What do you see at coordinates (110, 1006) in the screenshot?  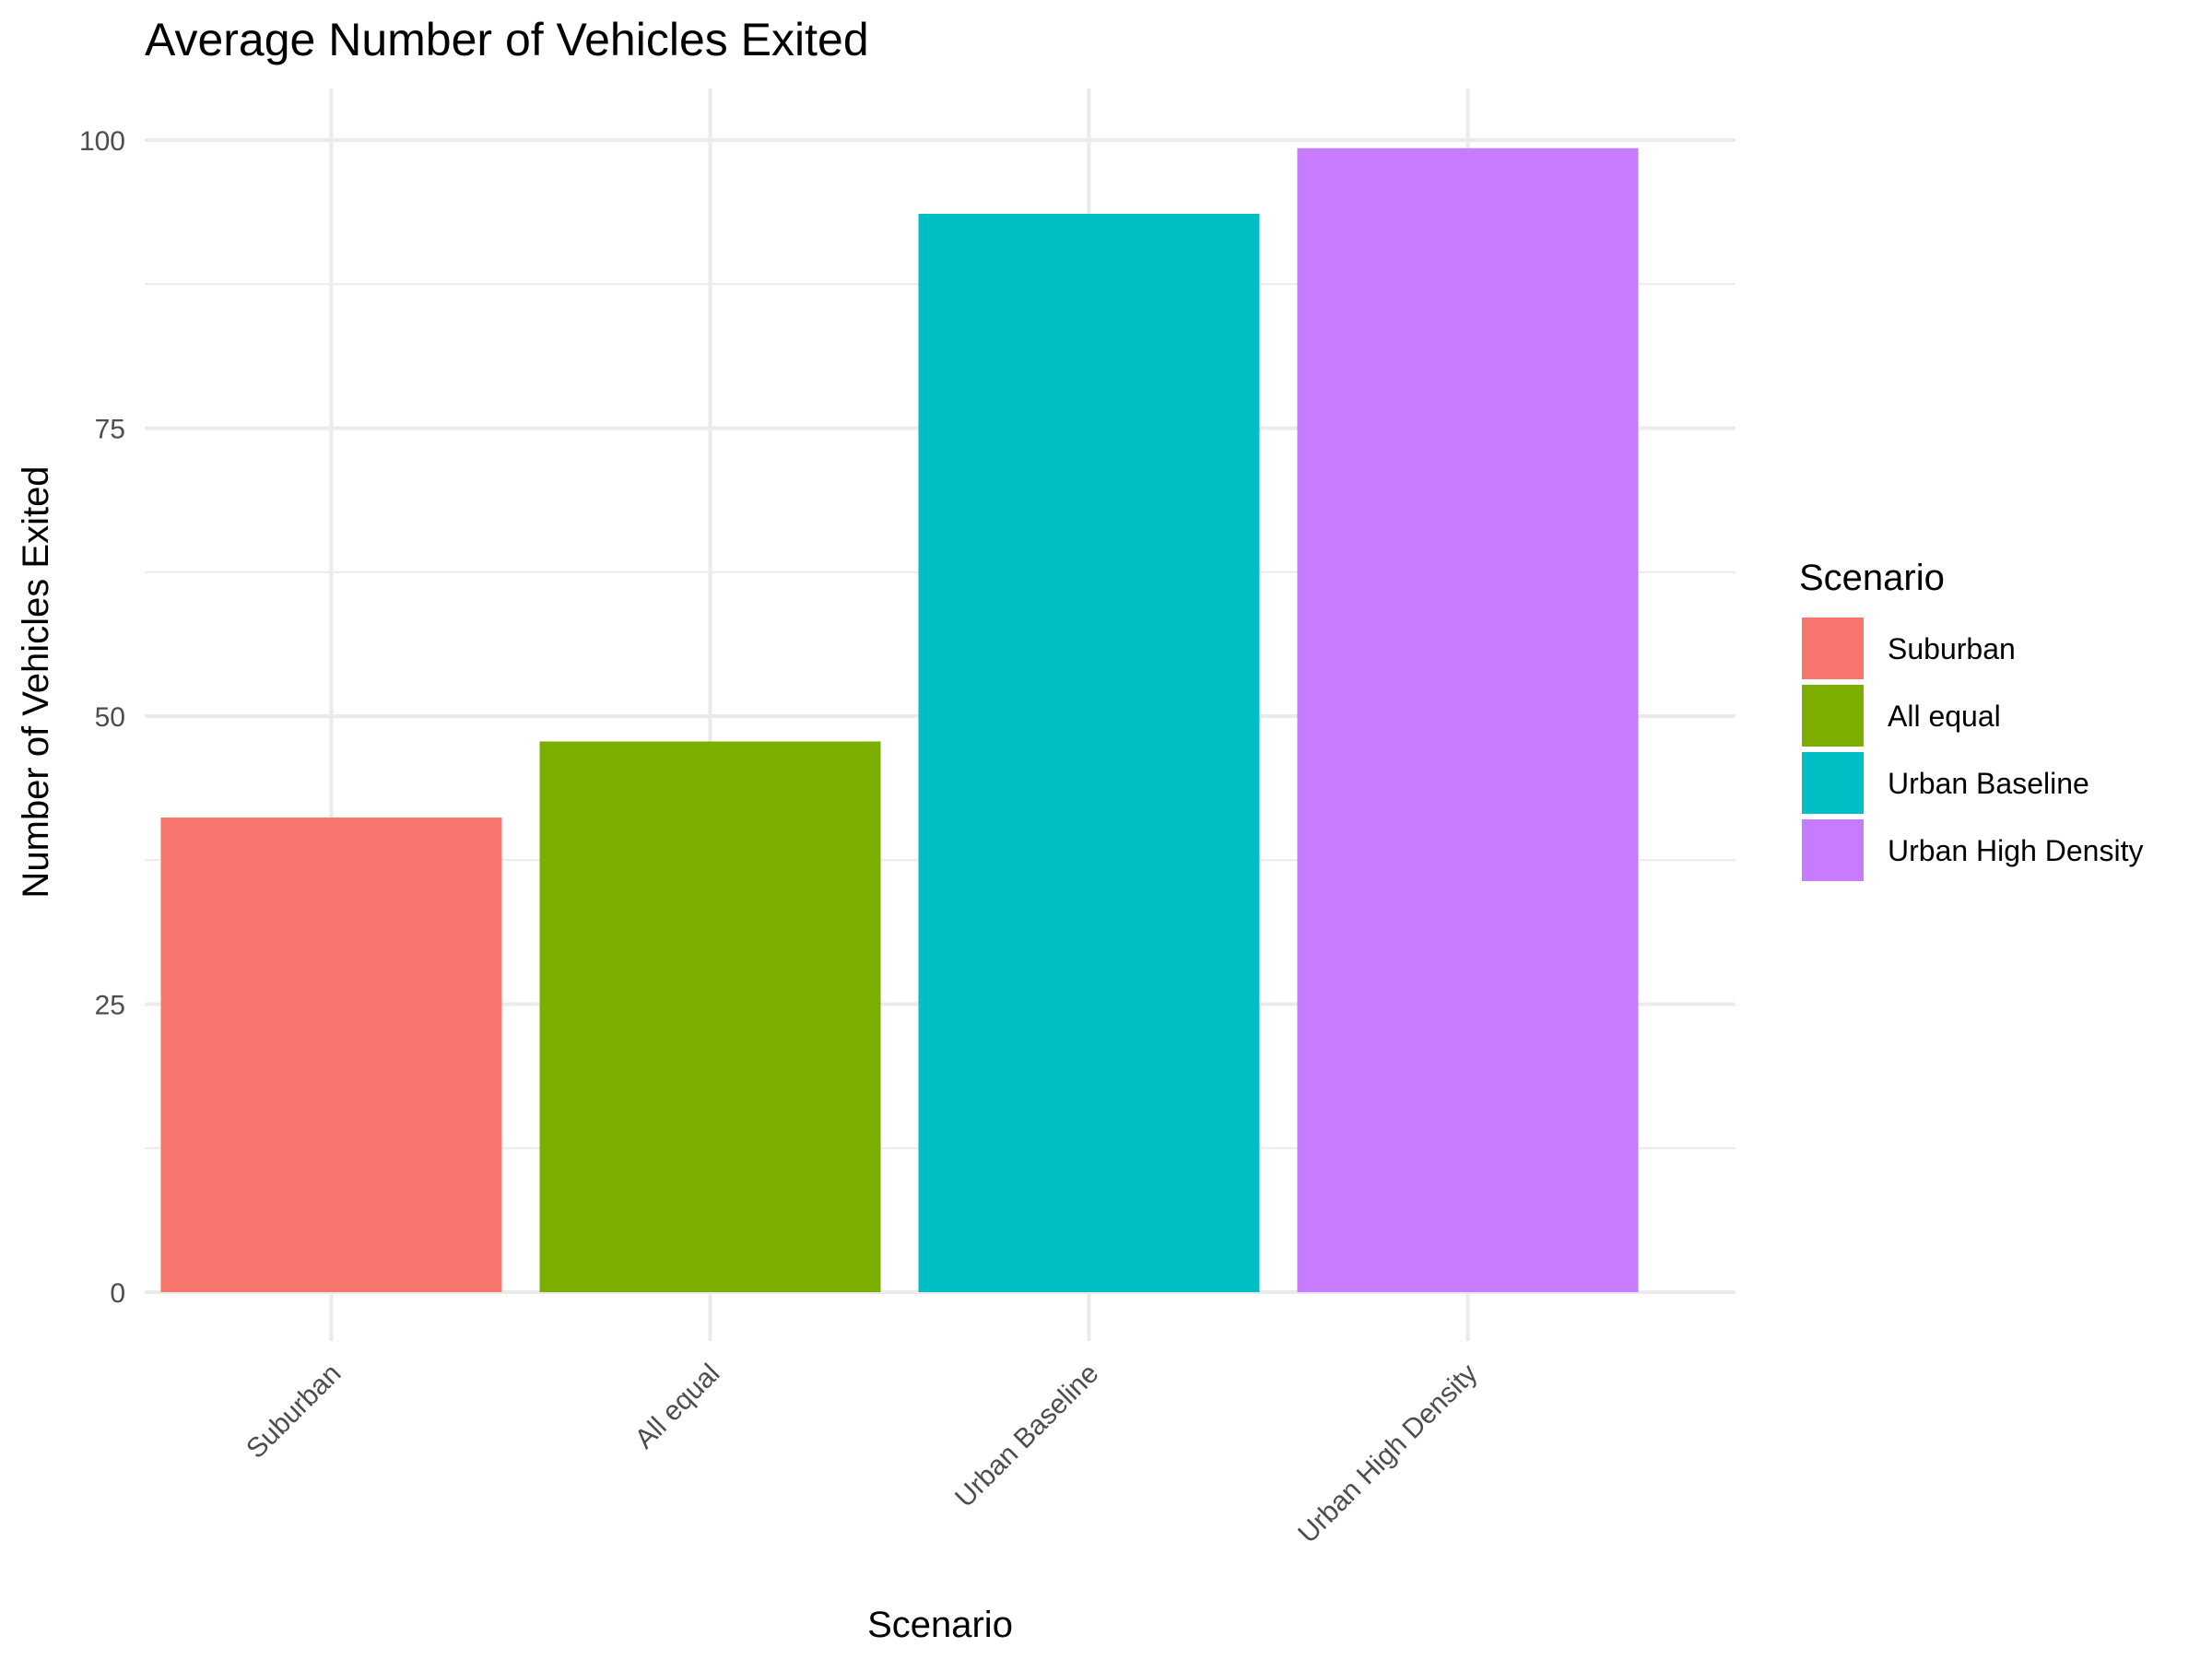 I see `y-tick-label: 25` at bounding box center [110, 1006].